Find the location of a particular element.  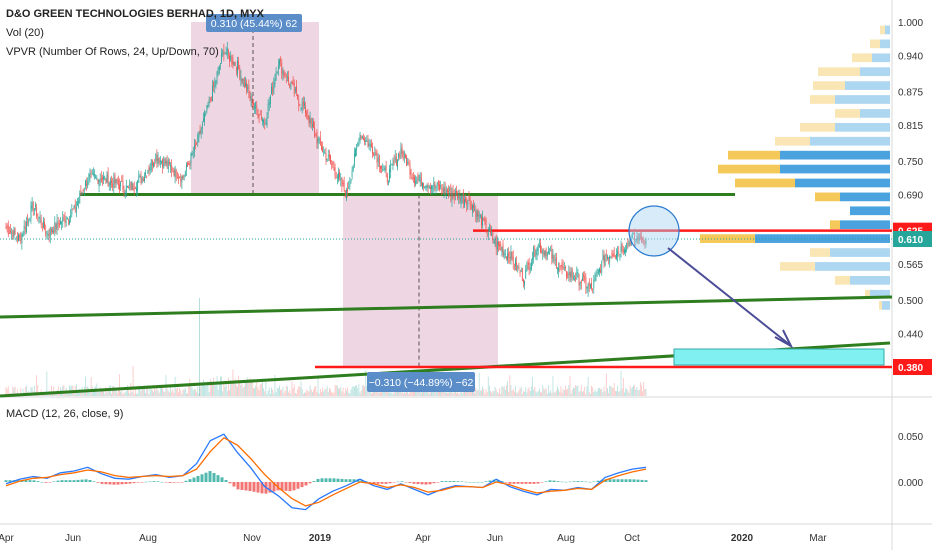

price-tick-label: 0.940 is located at coordinates (910, 56).